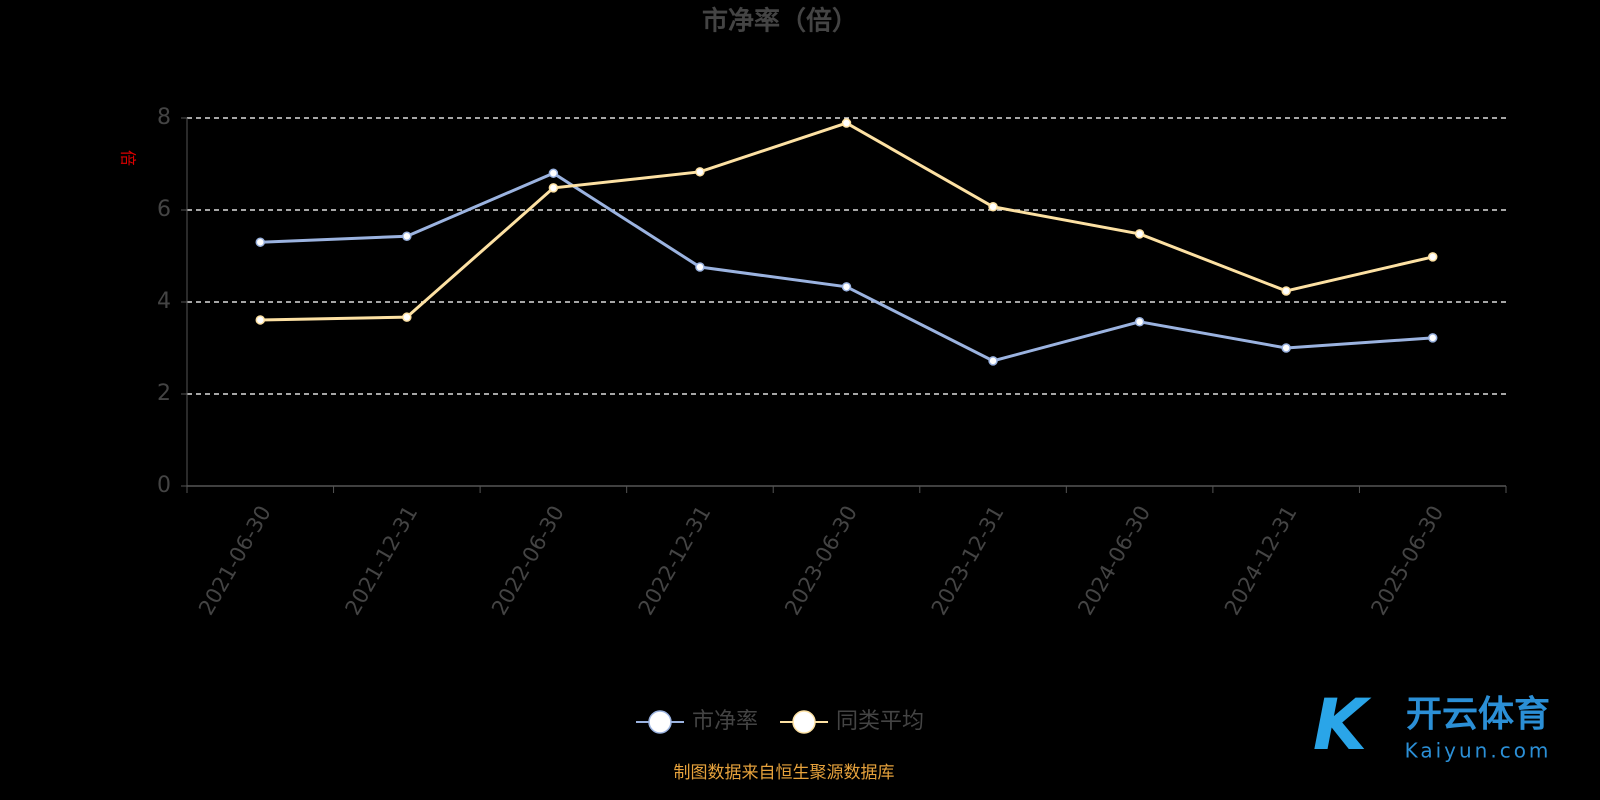 The width and height of the screenshot is (1600, 800). What do you see at coordinates (1478, 714) in the screenshot?
I see `watermark-name: 开云体育` at bounding box center [1478, 714].